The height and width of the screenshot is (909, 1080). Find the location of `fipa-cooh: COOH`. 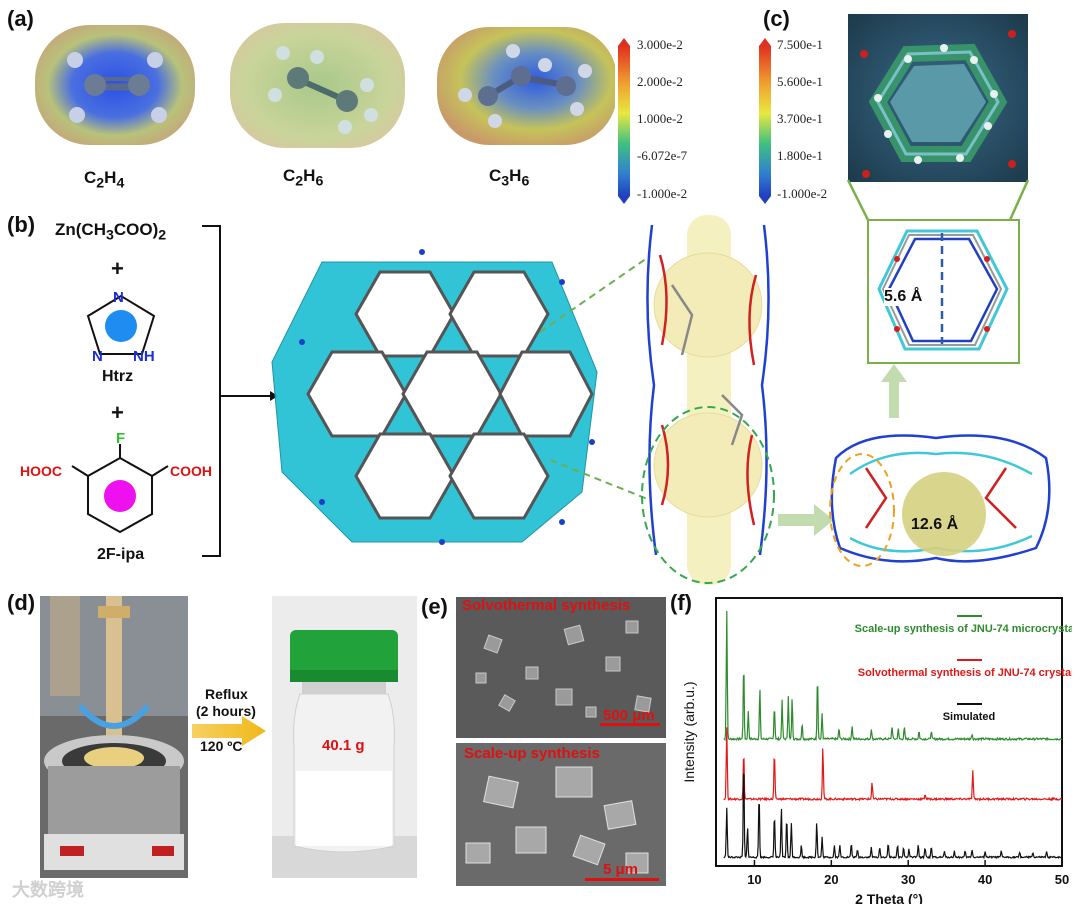

fipa-cooh: COOH is located at coordinates (191, 471).